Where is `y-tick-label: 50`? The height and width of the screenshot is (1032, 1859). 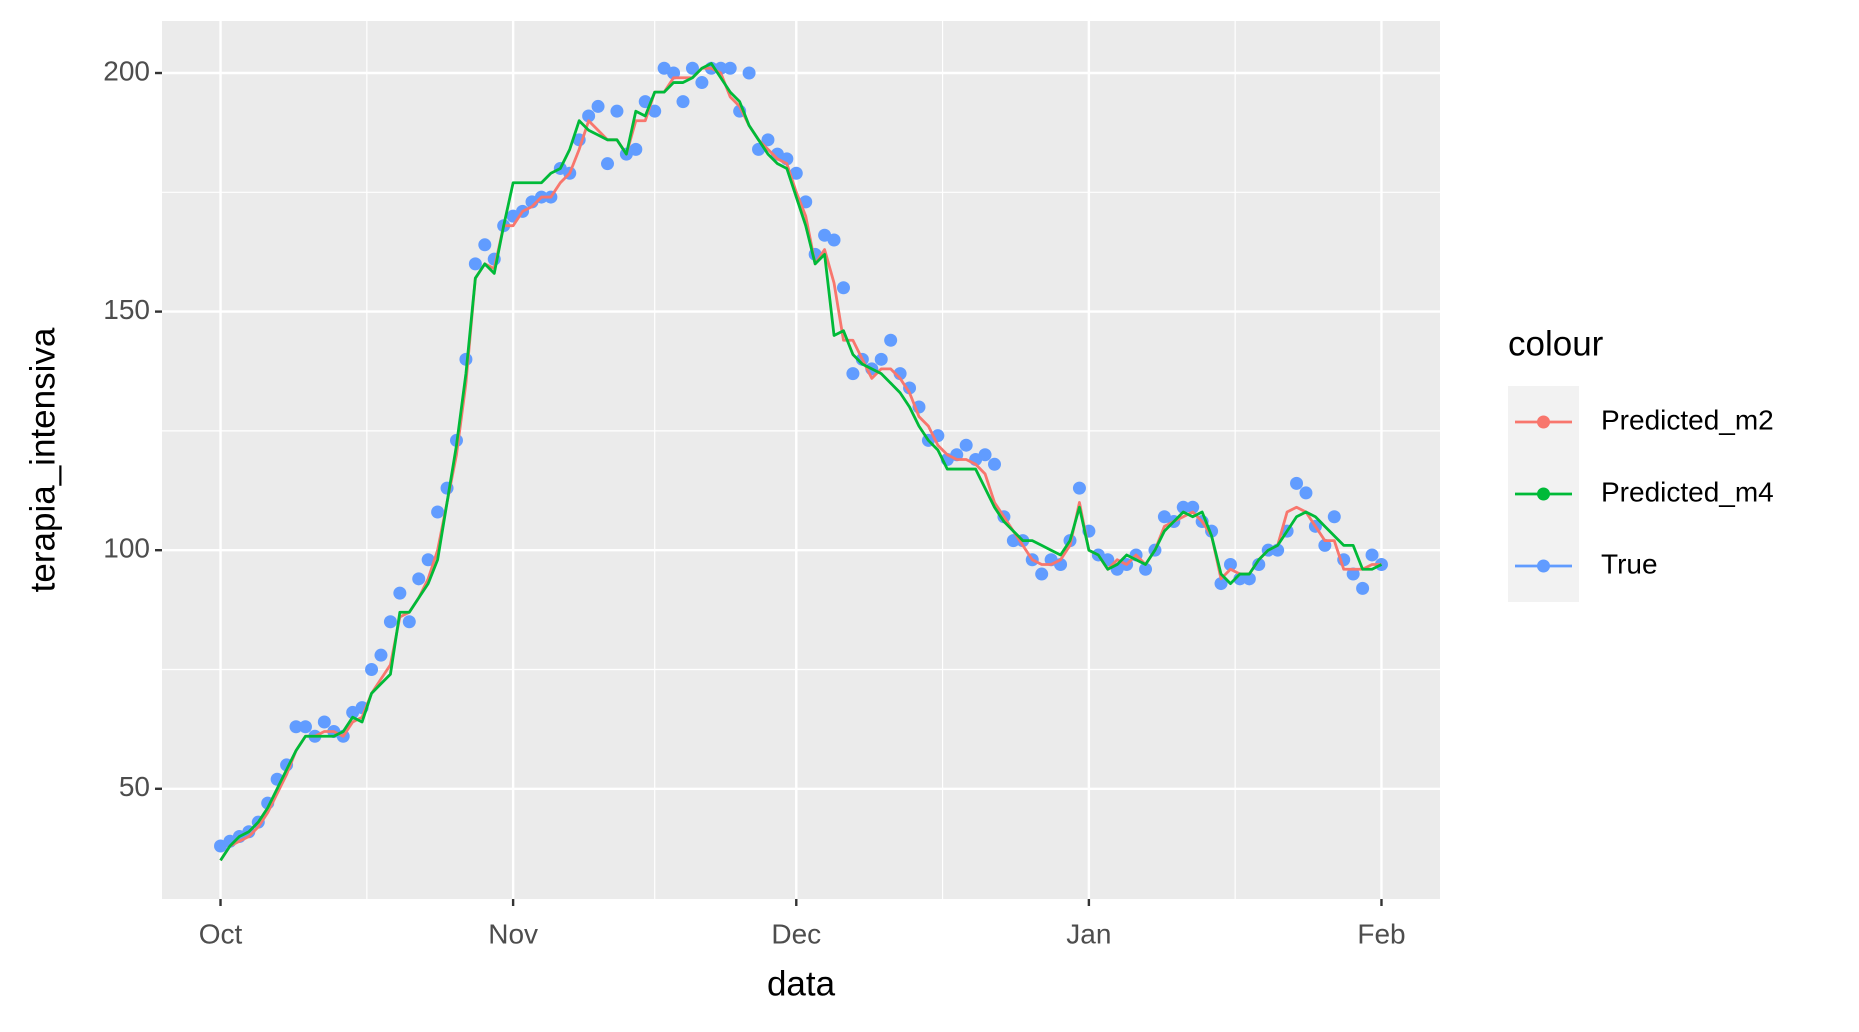
y-tick-label: 50 is located at coordinates (134, 786).